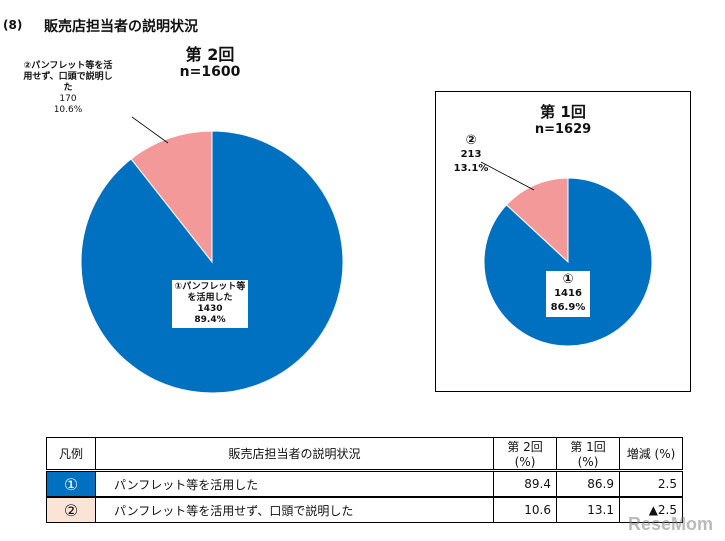  Describe the element at coordinates (121, 27) in the screenshot. I see `section-title: 販売店担当者の説明状況` at that location.